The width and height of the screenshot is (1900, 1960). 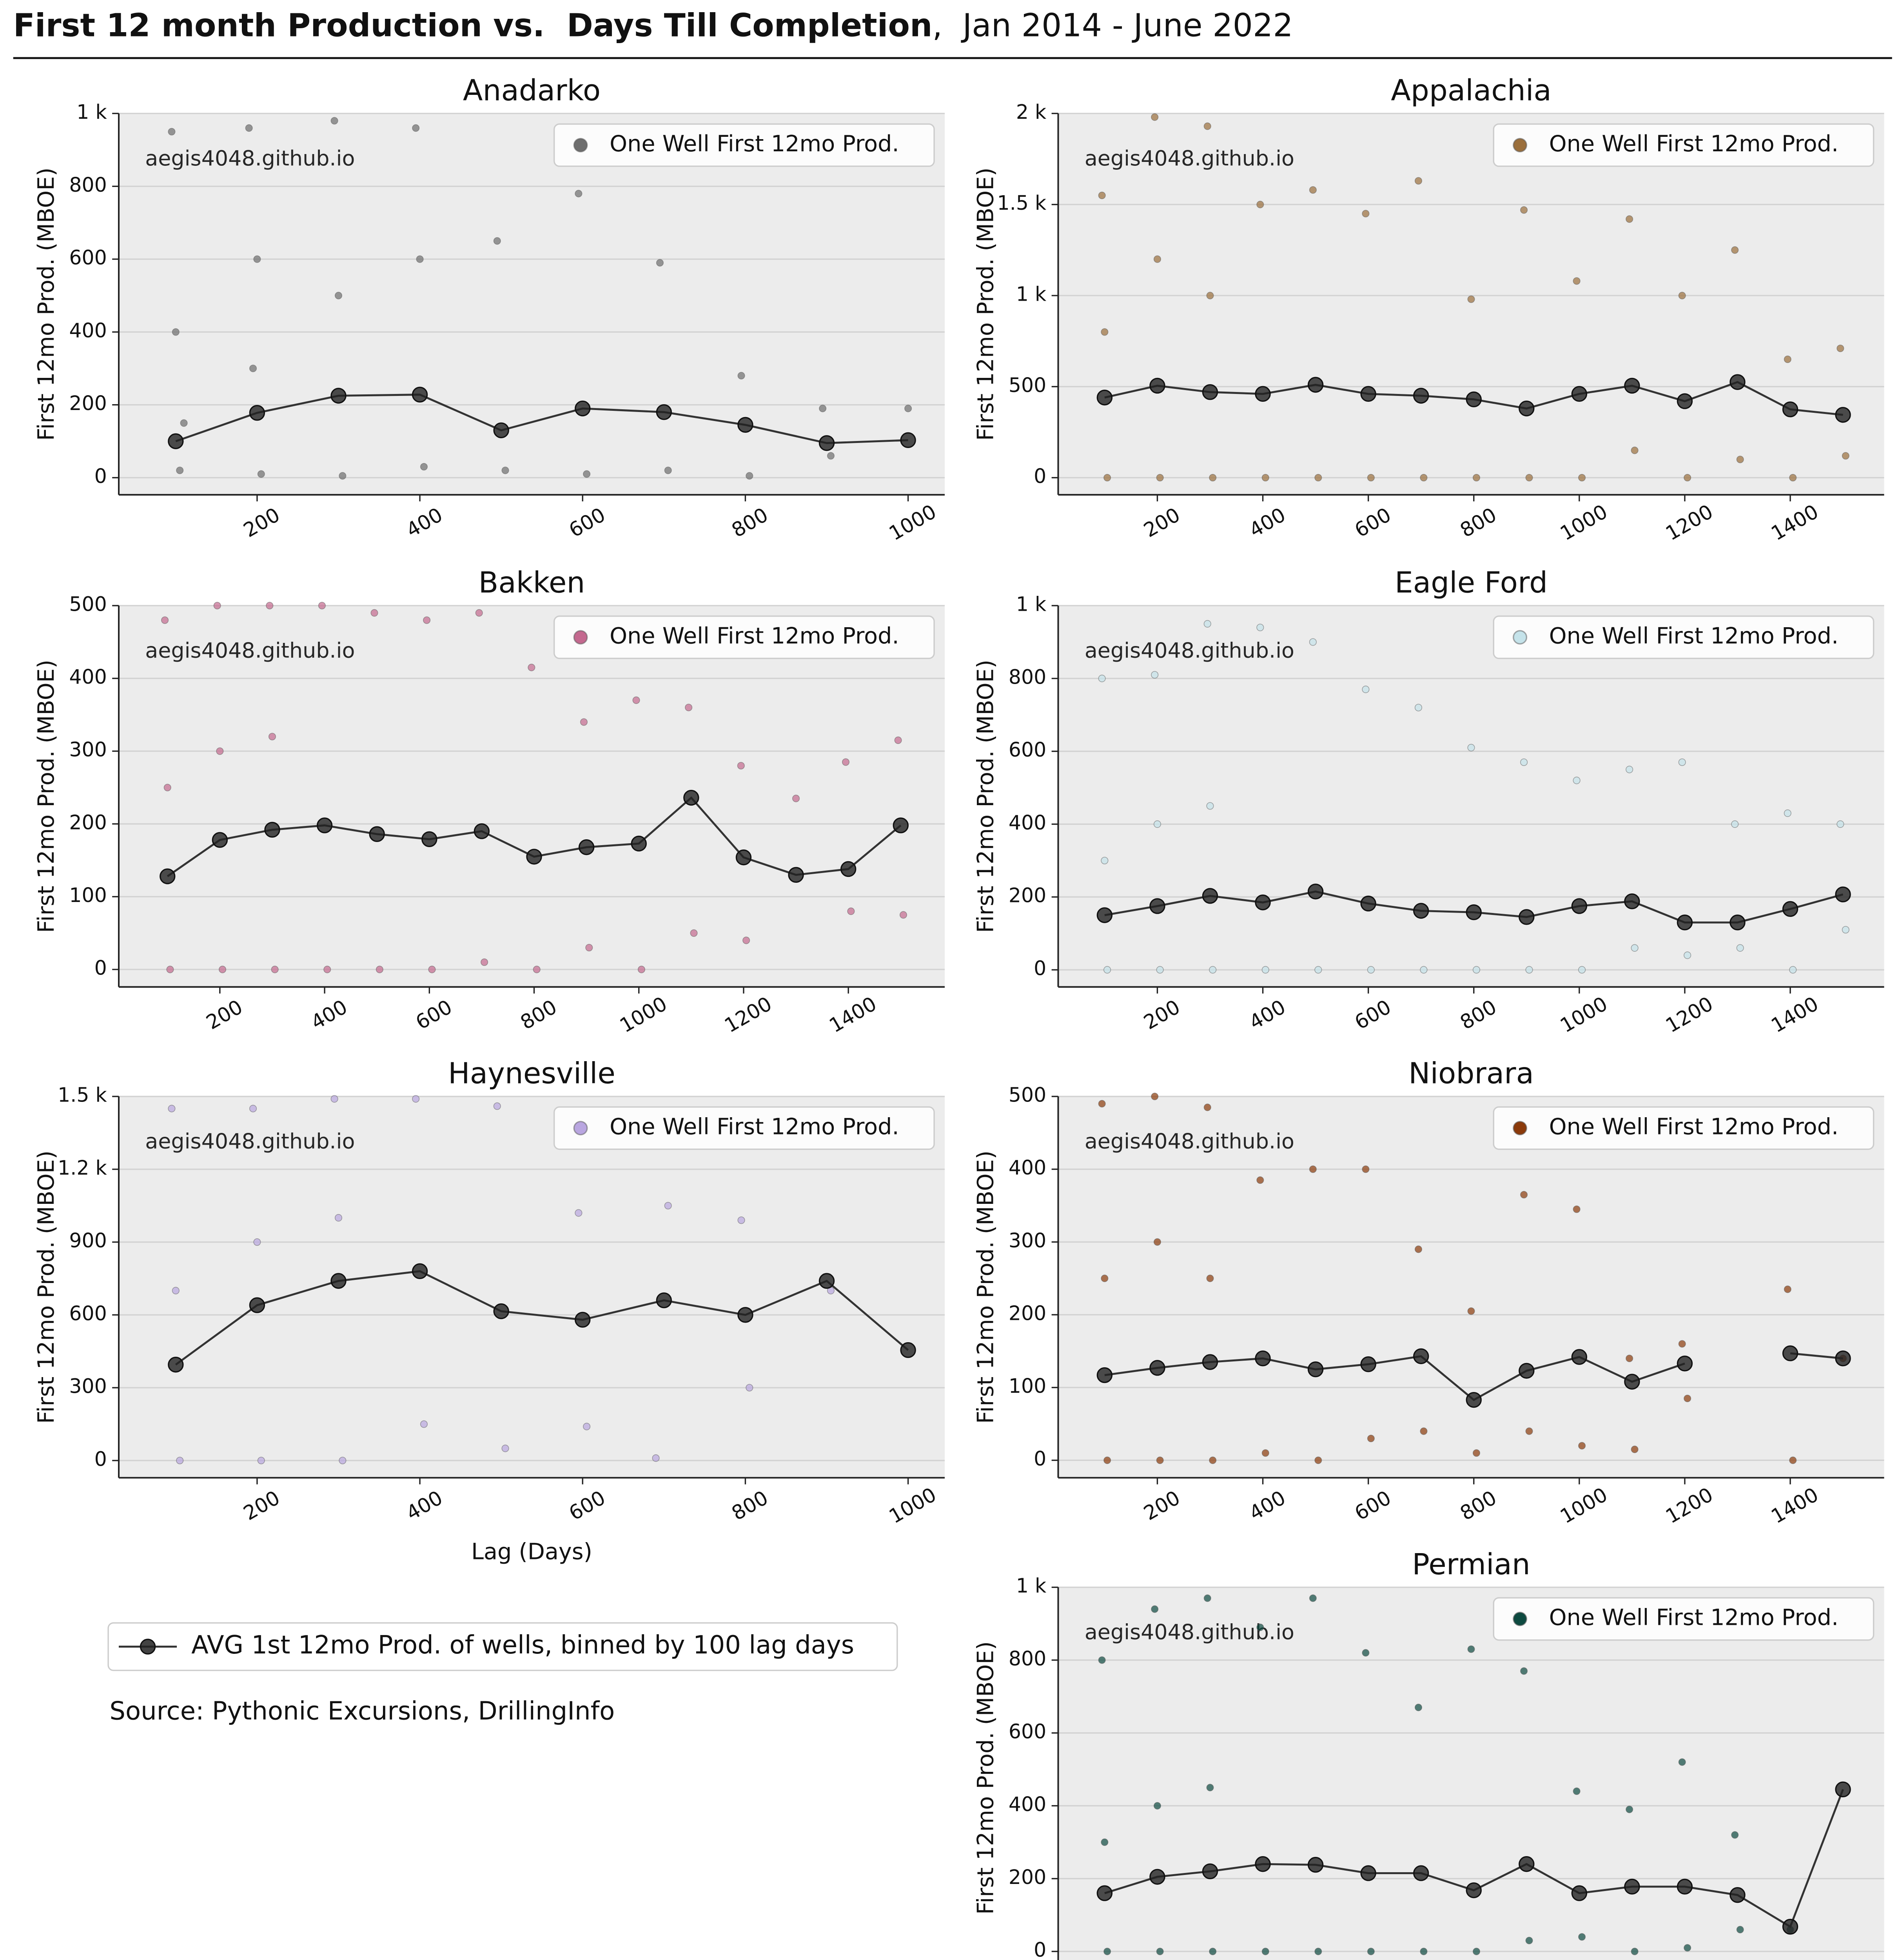 I want to click on panel-title: Permian, so click(x=1471, y=1564).